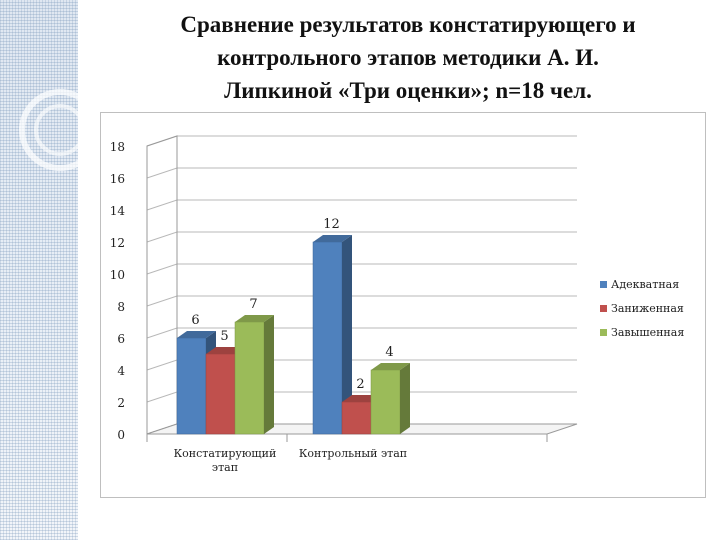  What do you see at coordinates (225, 453) in the screenshot?
I see `x-tick-label: Констатирующий` at bounding box center [225, 453].